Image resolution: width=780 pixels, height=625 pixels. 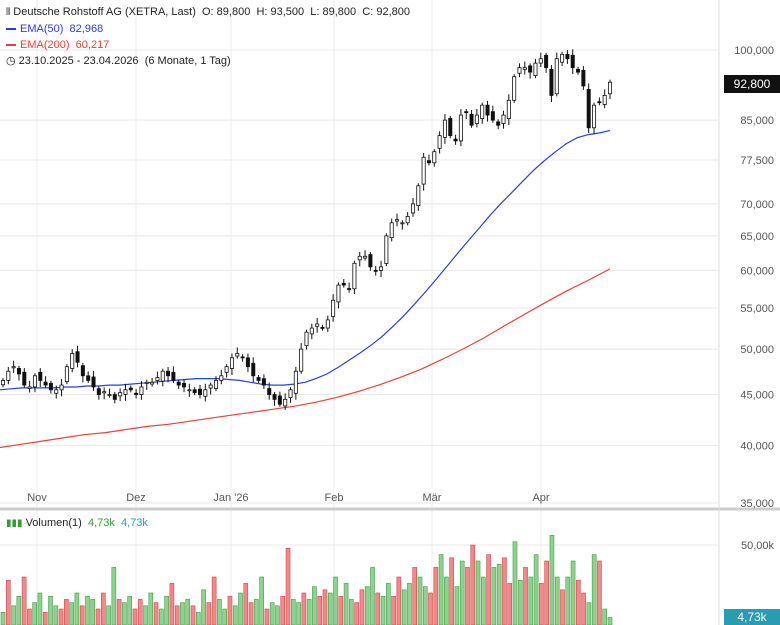 What do you see at coordinates (757, 205) in the screenshot?
I see `y-tick-label: 70,000` at bounding box center [757, 205].